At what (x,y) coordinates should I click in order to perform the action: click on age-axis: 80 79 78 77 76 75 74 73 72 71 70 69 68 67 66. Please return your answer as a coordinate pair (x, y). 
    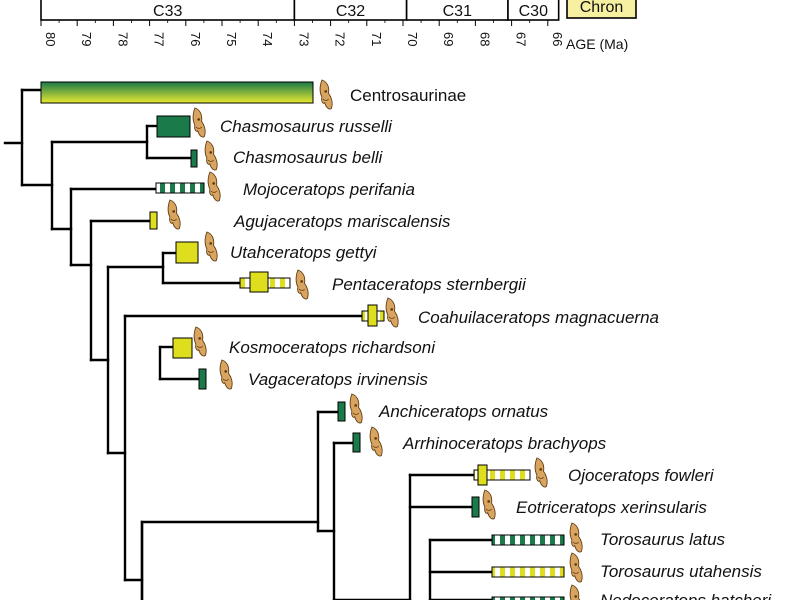
    Looking at the image, I should click on (302, 33).